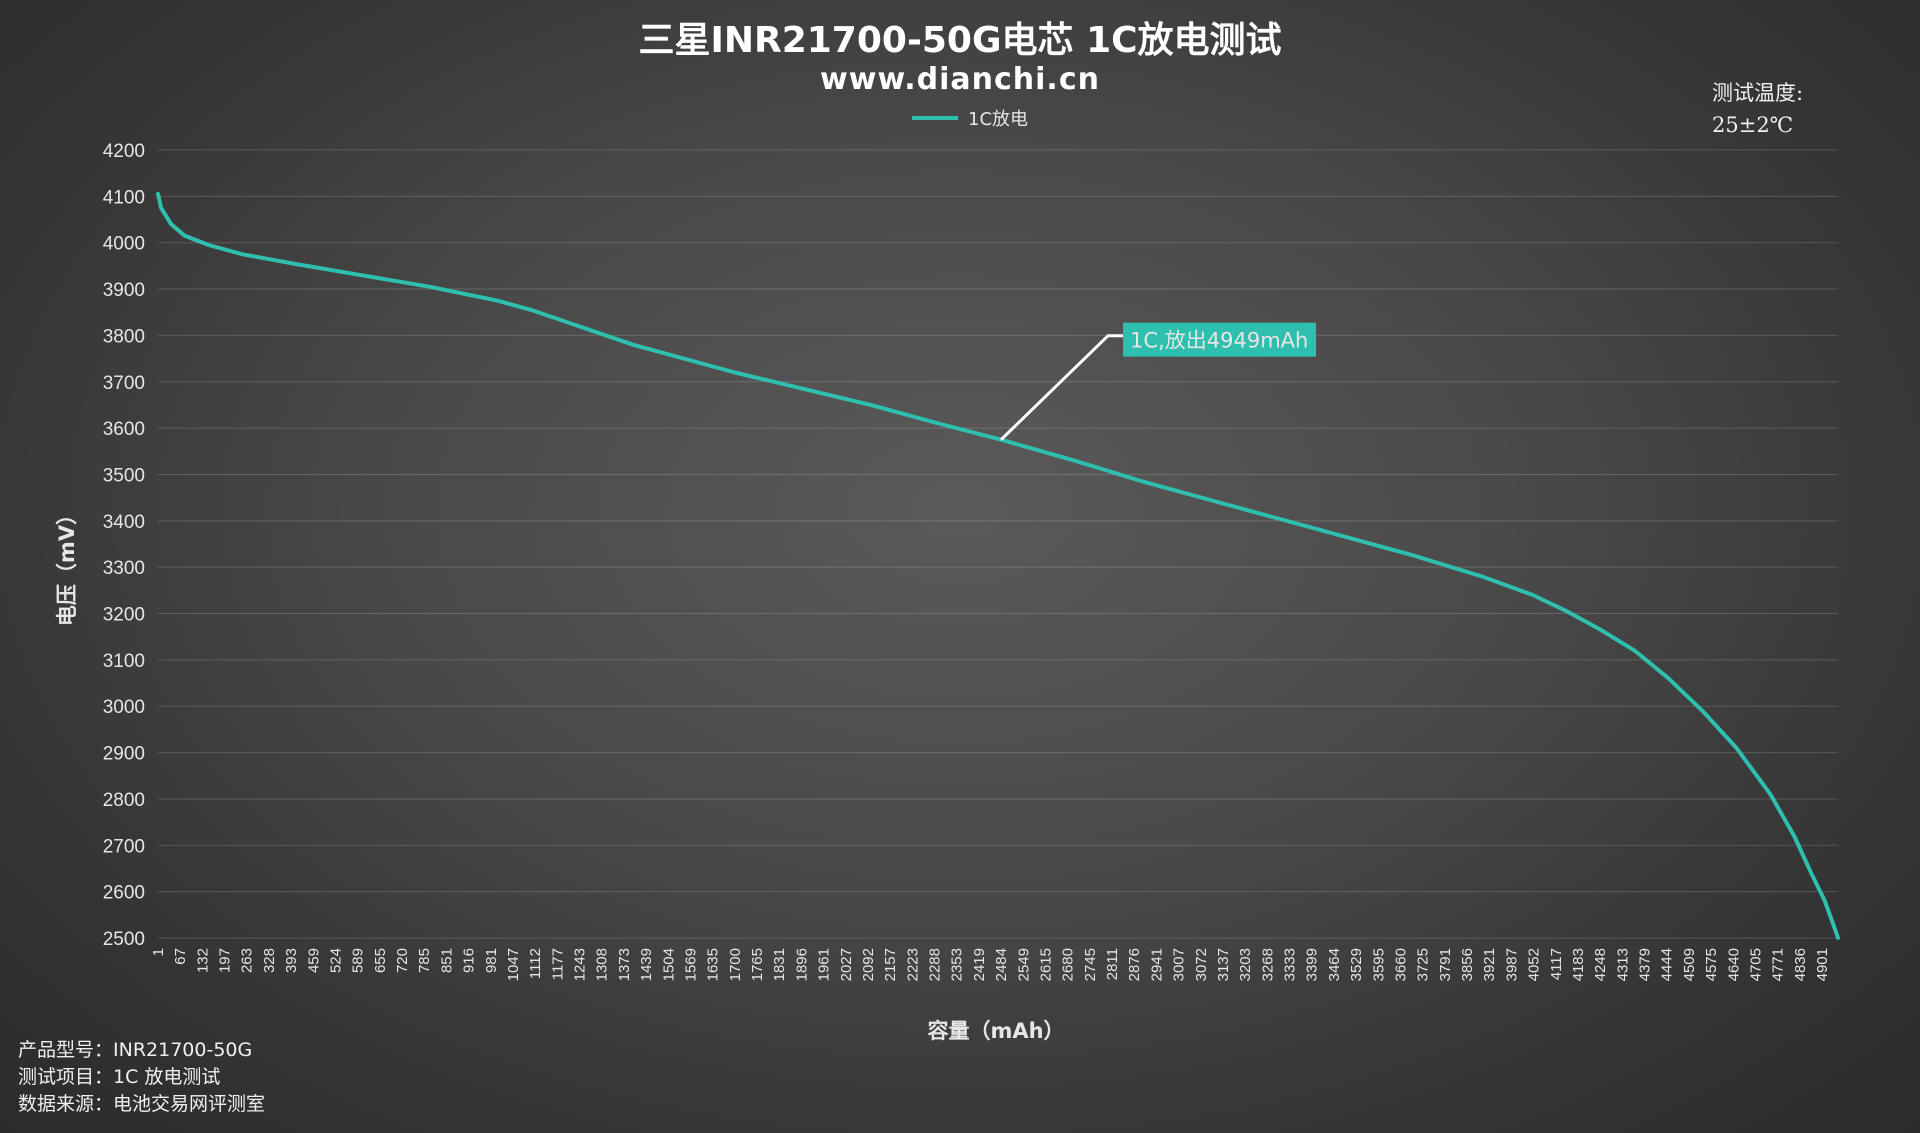  Describe the element at coordinates (668, 964) in the screenshot. I see `x-tick-label: 1504` at that location.